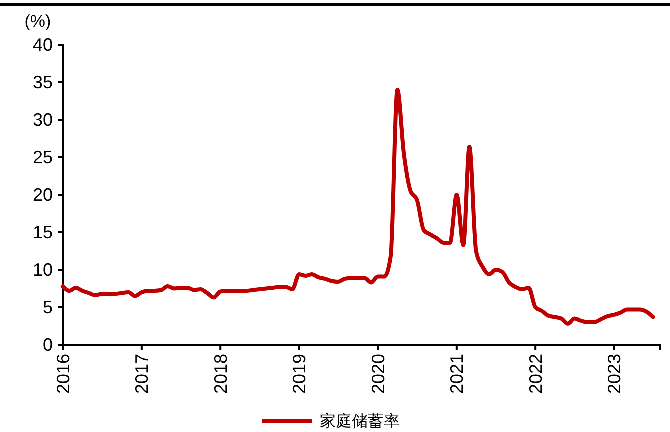  I want to click on x-tick-label: 2017, so click(142, 374).